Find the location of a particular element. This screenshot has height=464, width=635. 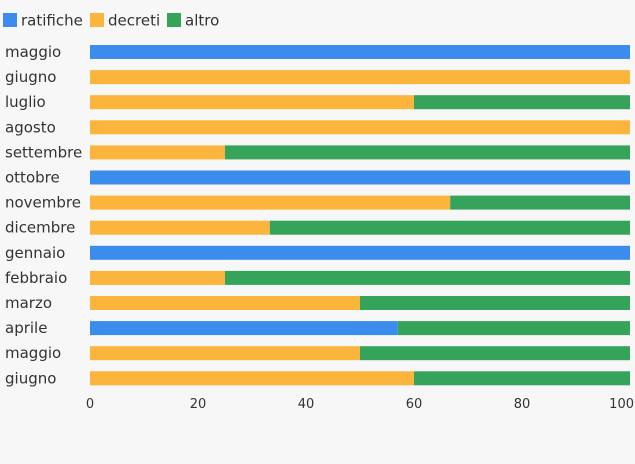

x-tick-label: 80 is located at coordinates (522, 404).